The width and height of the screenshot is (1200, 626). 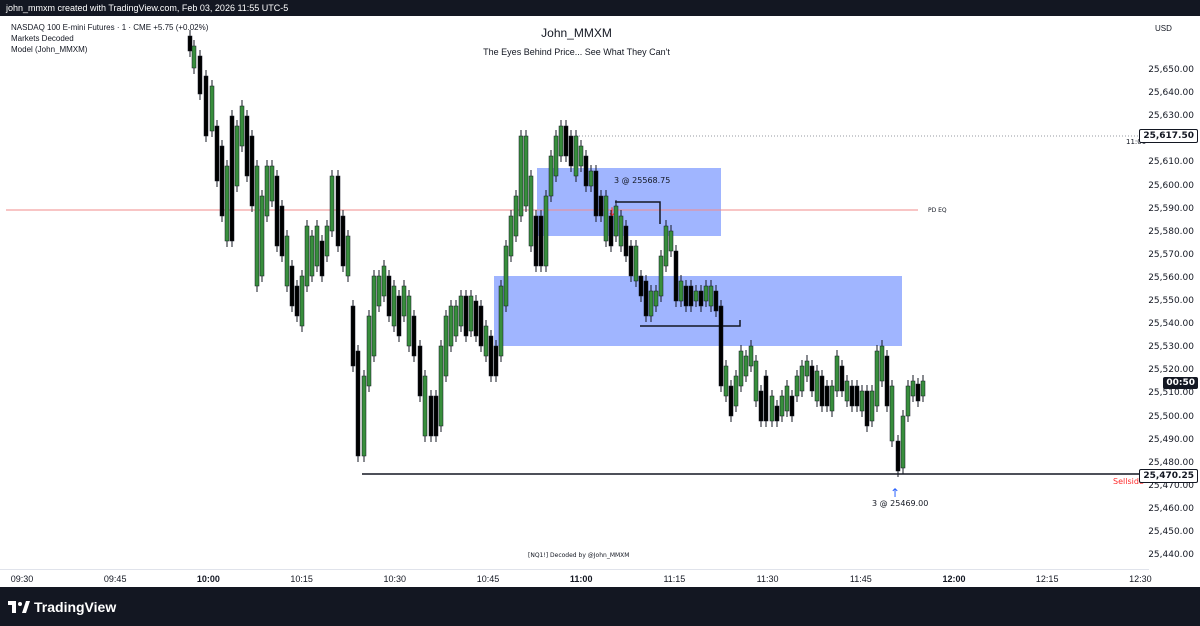 What do you see at coordinates (1136, 142) in the screenshot?
I see `time-1100-label: 11:00` at bounding box center [1136, 142].